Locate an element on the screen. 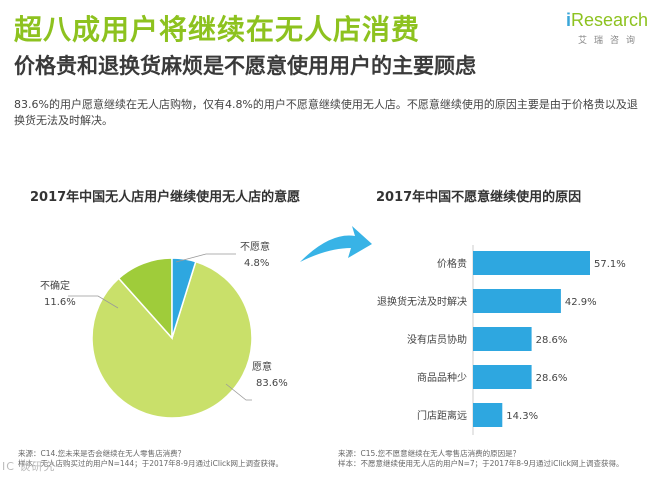 The height and width of the screenshot is (482, 660). pie-chart-title: 2017年中国无人店用户继续使用无人店的意愿 is located at coordinates (165, 197).